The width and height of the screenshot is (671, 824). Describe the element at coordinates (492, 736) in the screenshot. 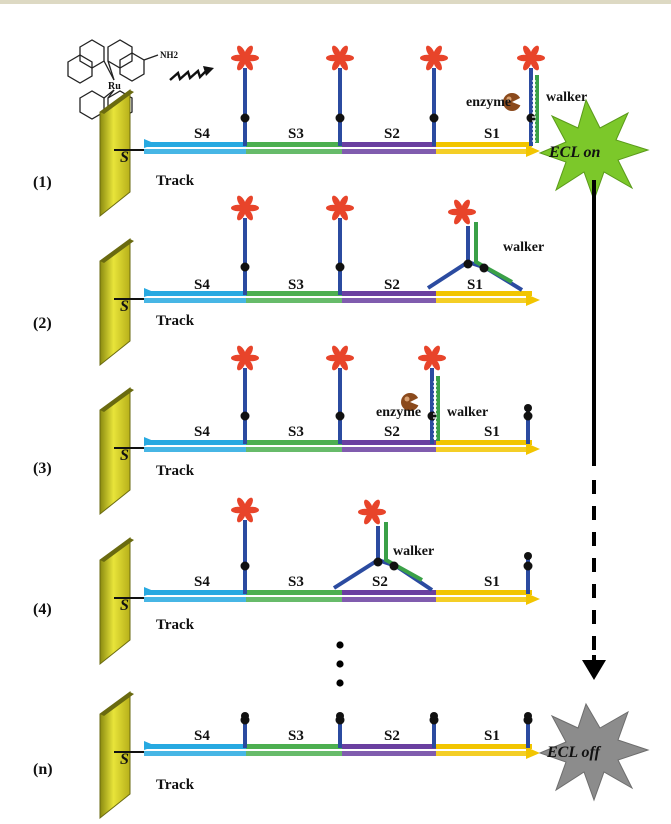

I see `label-s1-rown: S1` at that location.